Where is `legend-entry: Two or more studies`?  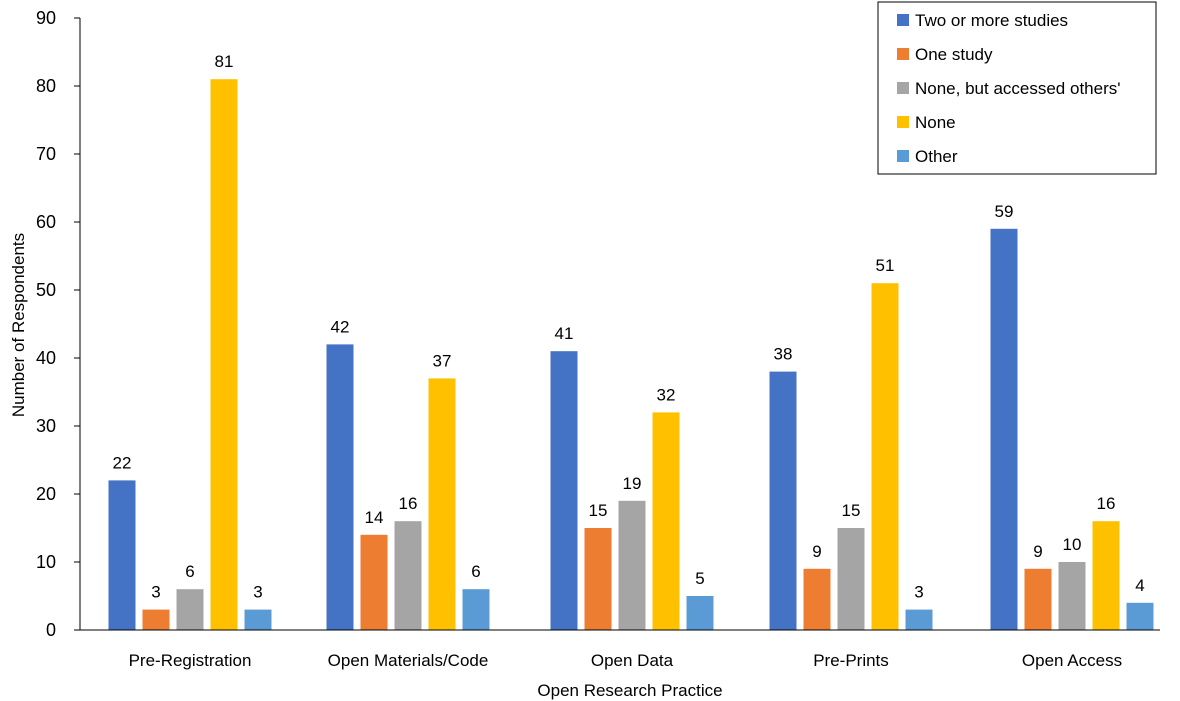 legend-entry: Two or more studies is located at coordinates (991, 20).